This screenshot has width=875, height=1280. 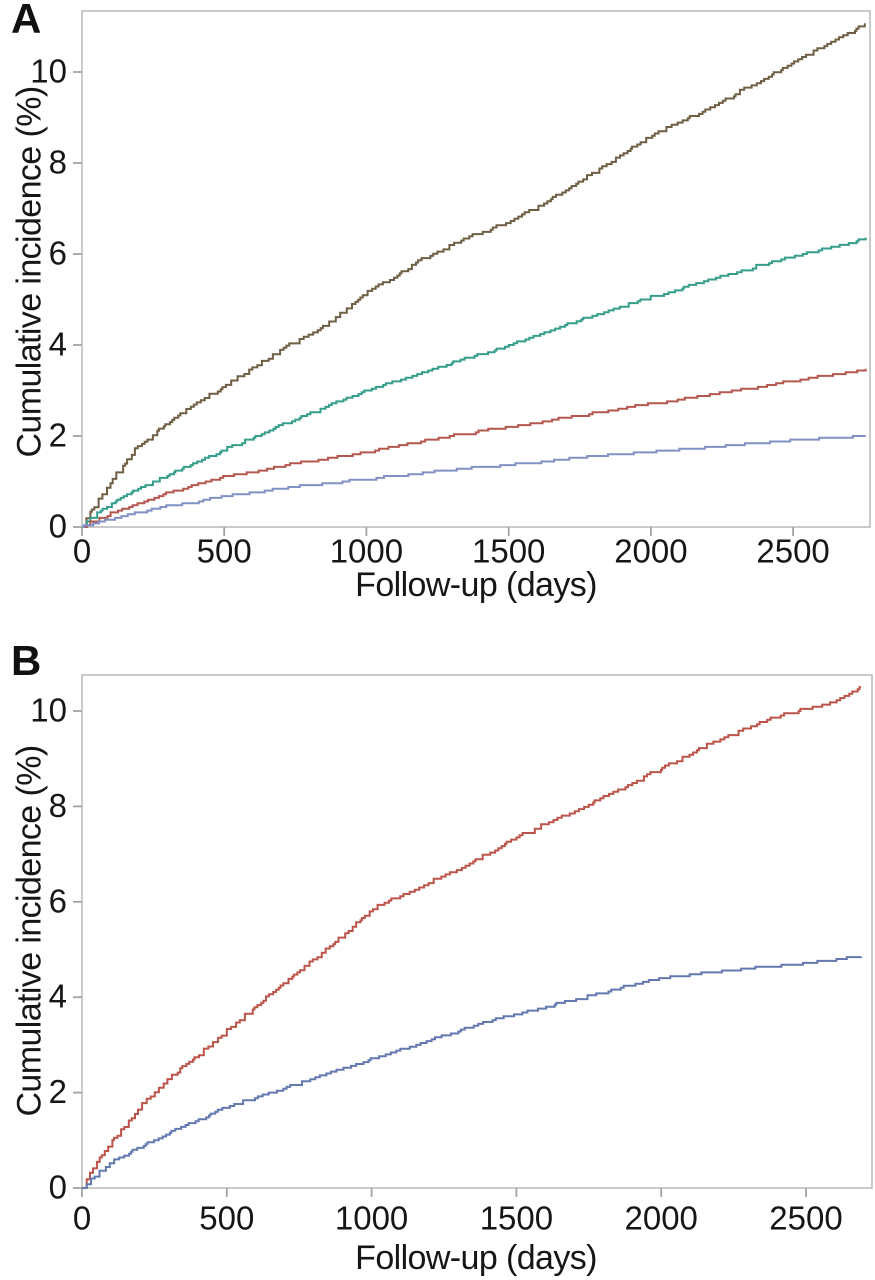 What do you see at coordinates (474, 481) in the screenshot?
I see `panel-a-curve-blue` at bounding box center [474, 481].